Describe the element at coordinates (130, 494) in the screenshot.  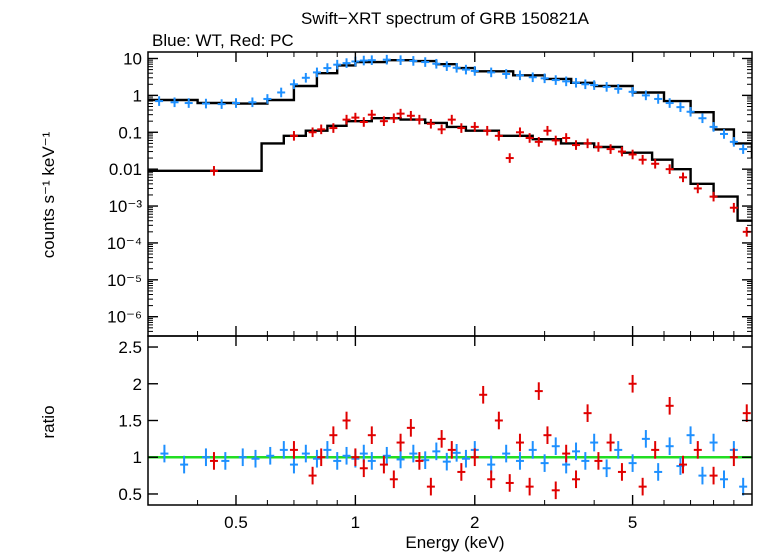
I see `y-tick-label: 0.5` at that location.